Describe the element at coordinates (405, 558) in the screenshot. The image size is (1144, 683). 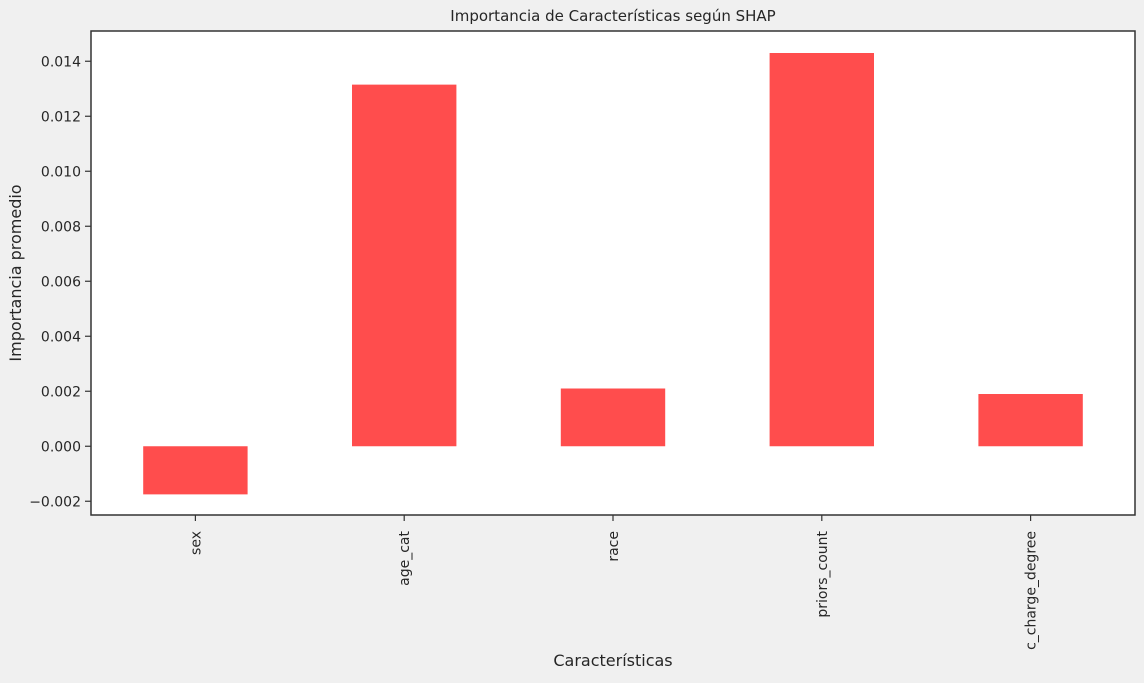
I see `x-tick-label-age_cat: age_cat` at that location.